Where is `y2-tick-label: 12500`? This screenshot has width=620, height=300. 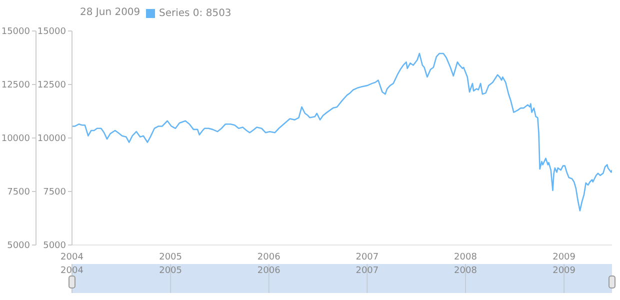
y2-tick-label: 12500 is located at coordinates (51, 85).